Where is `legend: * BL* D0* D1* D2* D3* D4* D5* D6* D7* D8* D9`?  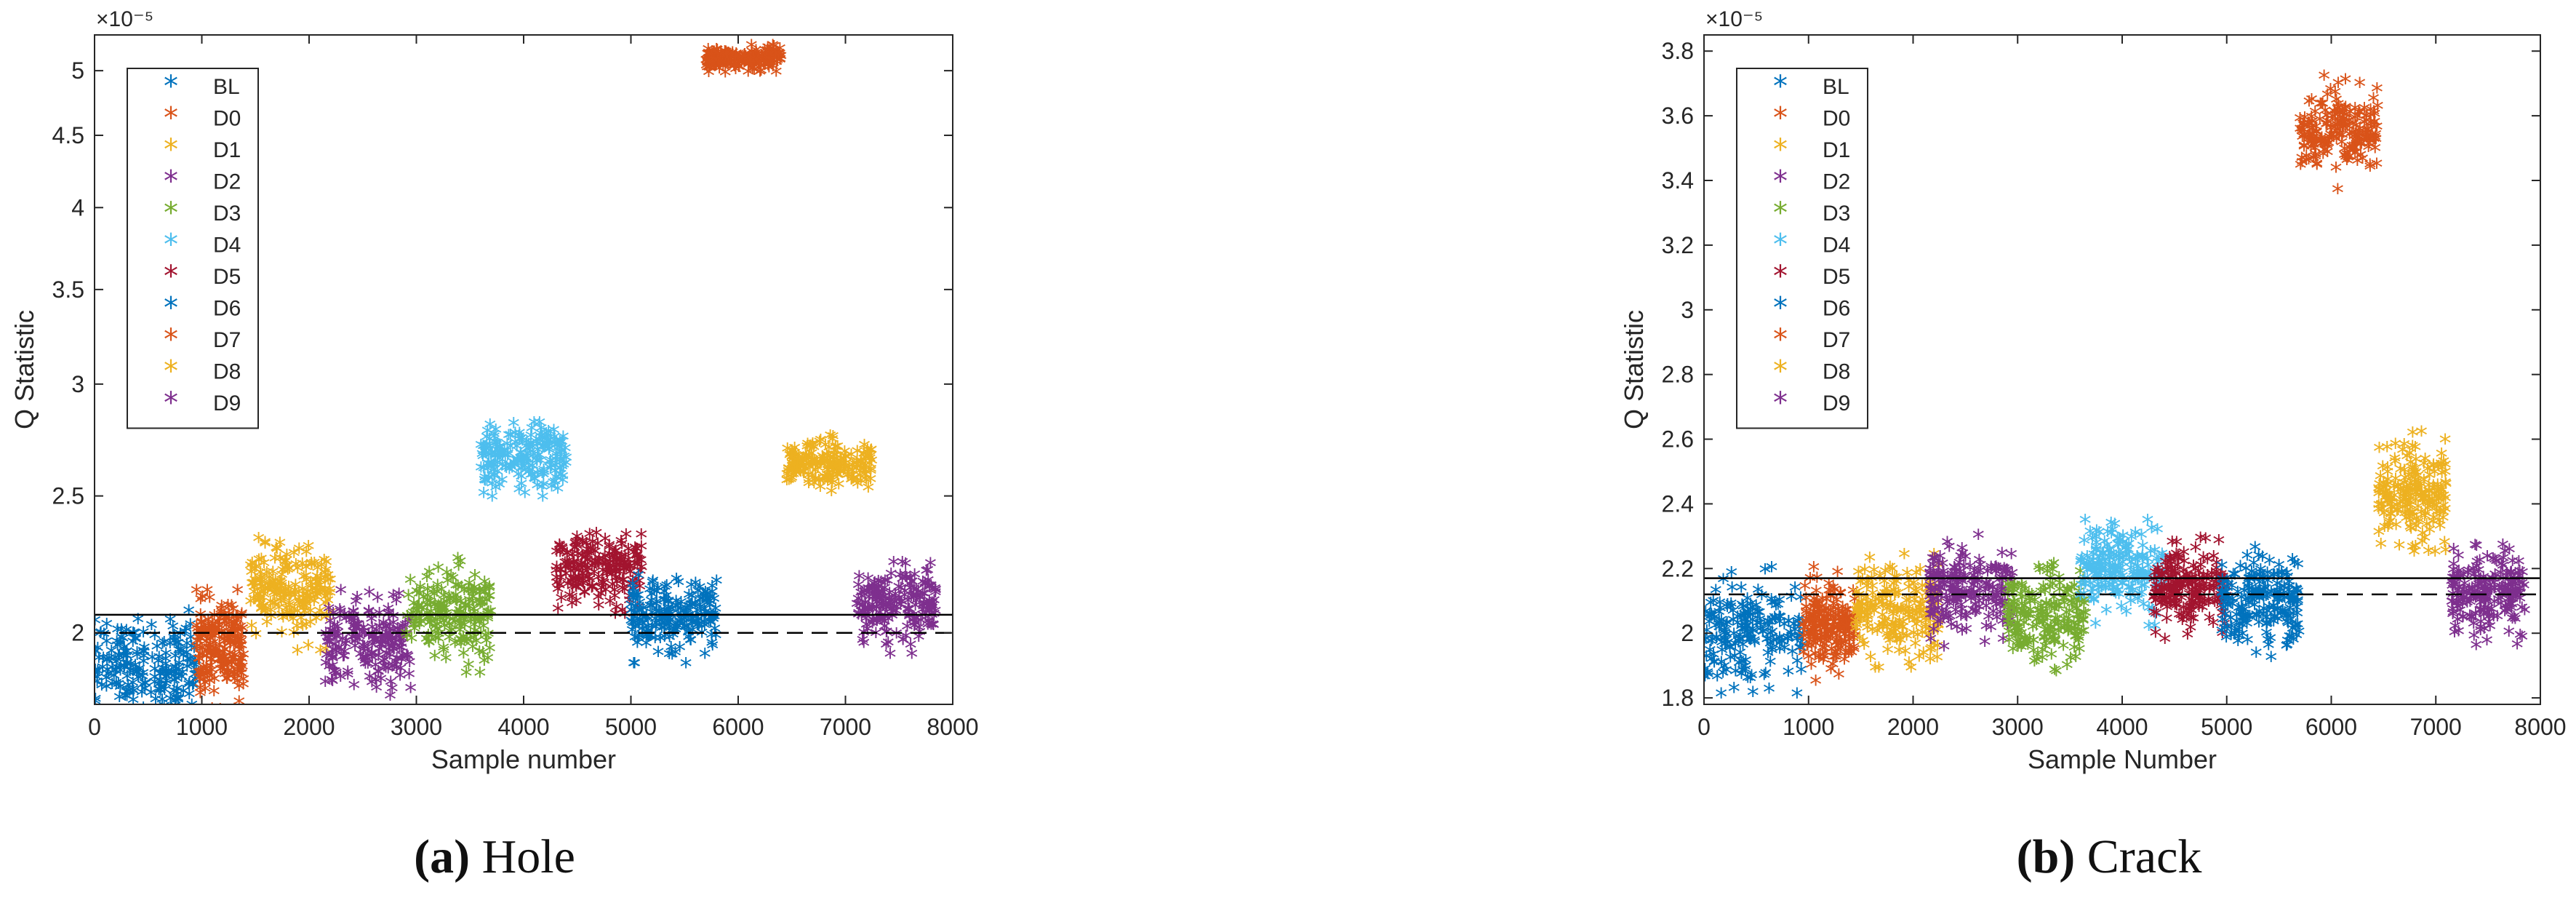
legend: * BL* D0* D1* D2* D3* D4* D5* D6* D7* D8* D9 is located at coordinates (1802, 248).